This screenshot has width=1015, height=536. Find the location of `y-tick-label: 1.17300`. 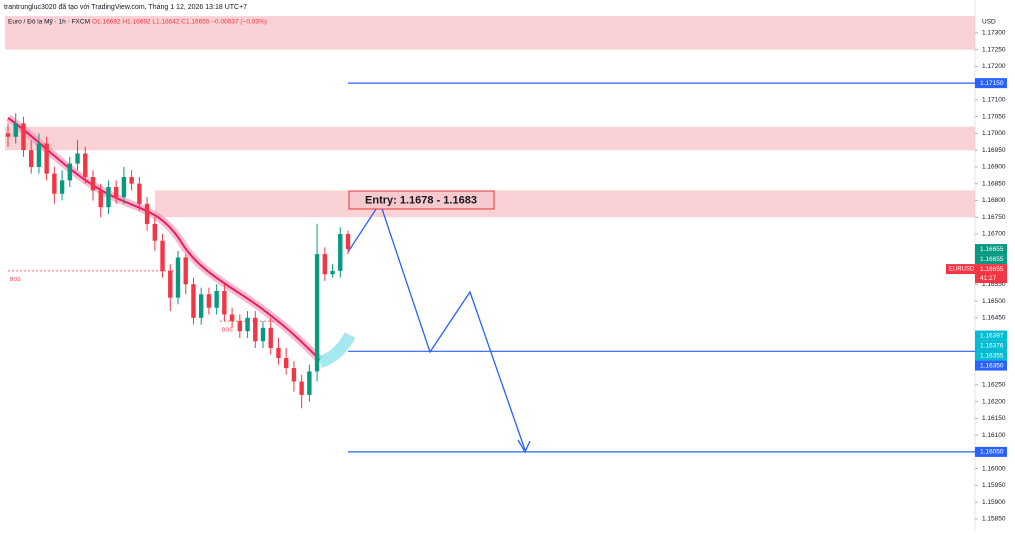

y-tick-label: 1.17300 is located at coordinates (994, 33).